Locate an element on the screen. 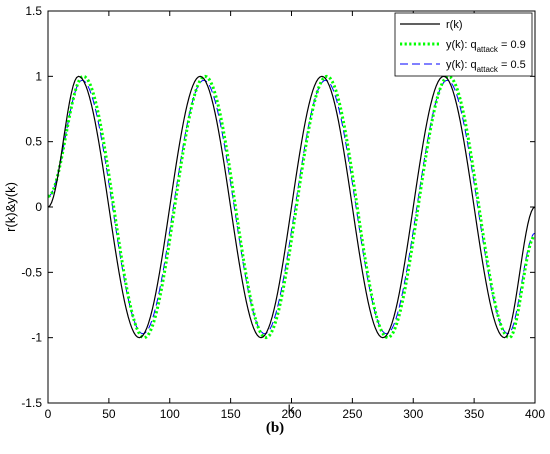 This screenshot has width=550, height=454. x-tick-label: 250 is located at coordinates (352, 414).